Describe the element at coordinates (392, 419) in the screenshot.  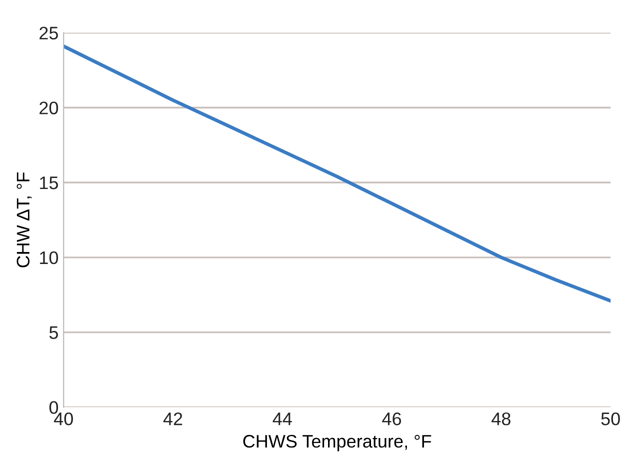
I see `x-tick-label: 46` at that location.